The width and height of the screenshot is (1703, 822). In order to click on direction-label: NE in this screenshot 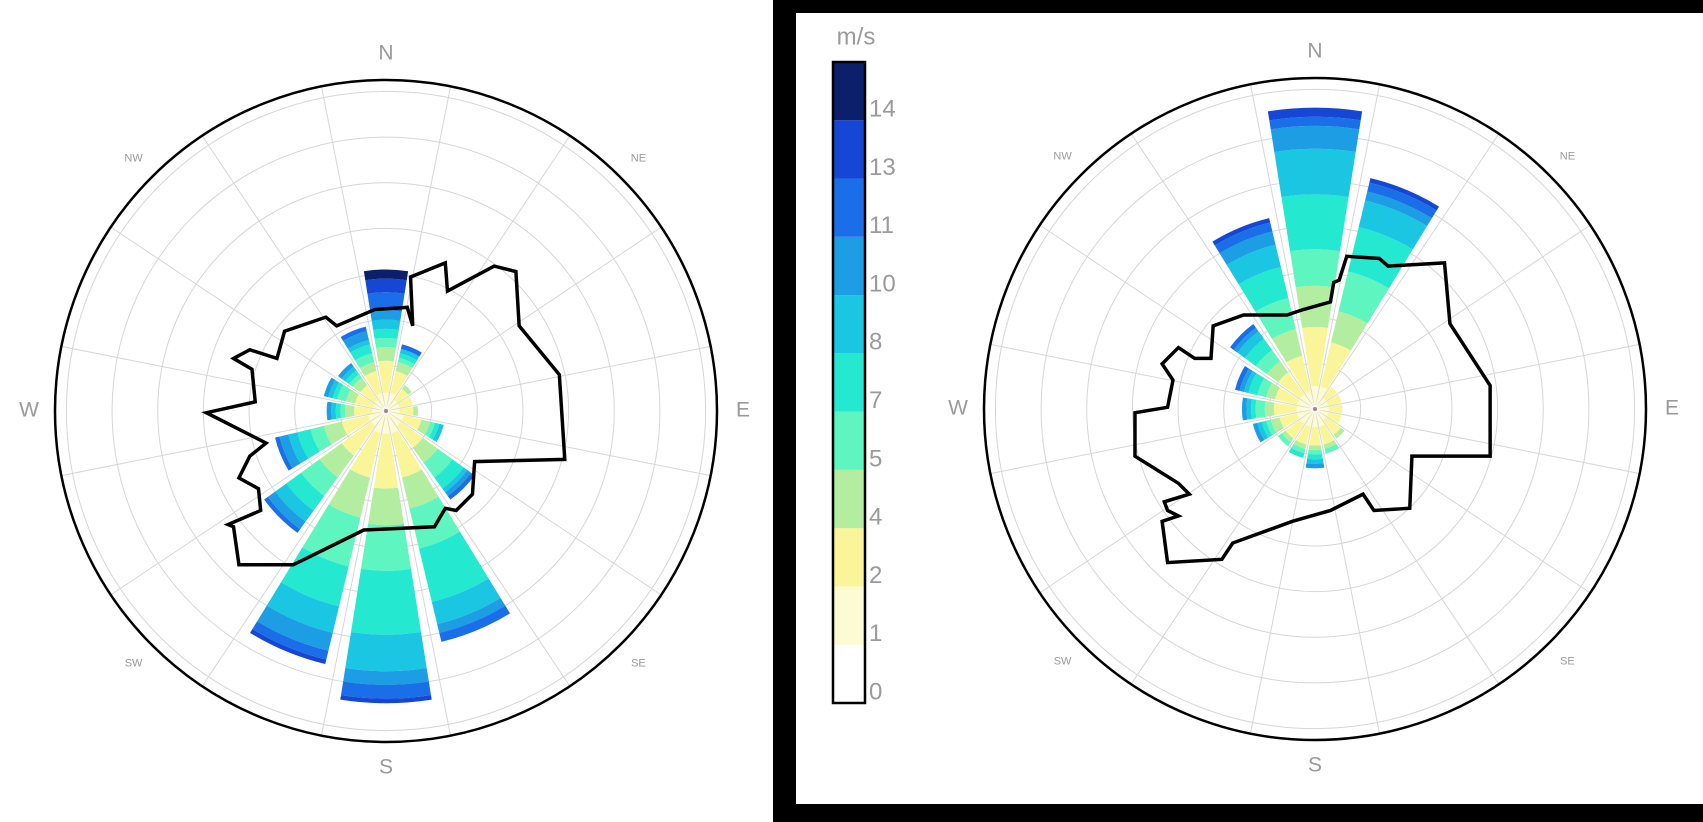, I will do `click(1567, 156)`.